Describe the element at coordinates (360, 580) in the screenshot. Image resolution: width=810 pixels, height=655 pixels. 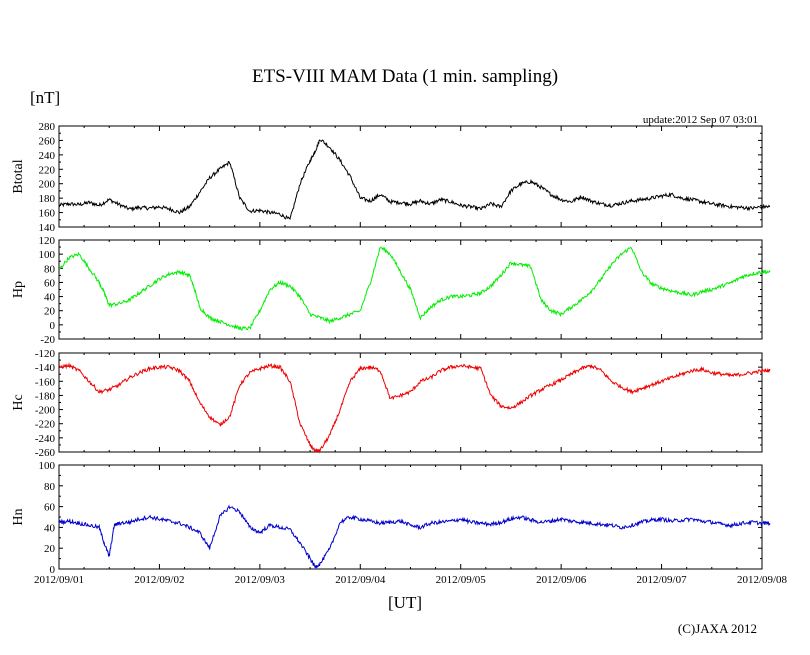
I see `x-tick-label: 2012/09/04` at that location.